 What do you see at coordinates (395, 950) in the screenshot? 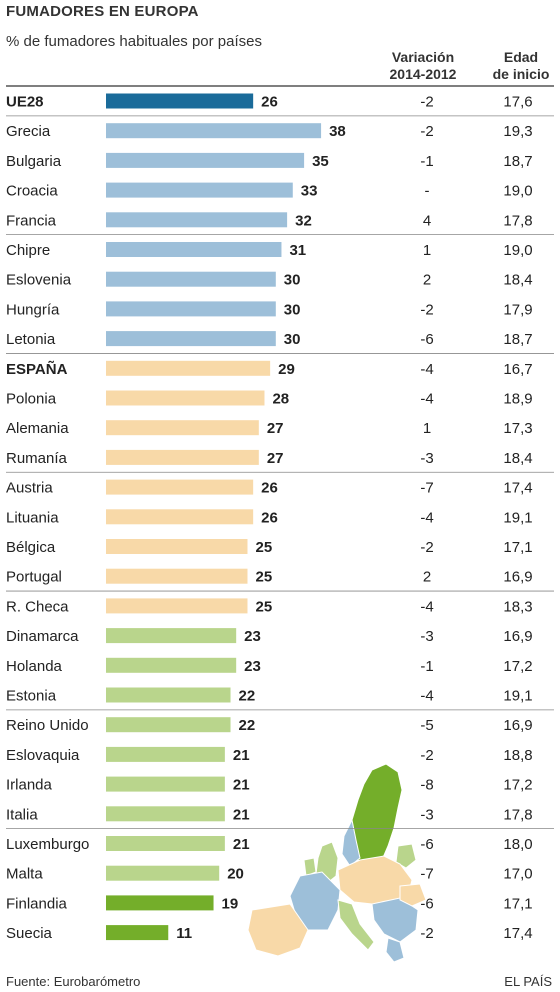
I see `map-greece` at bounding box center [395, 950].